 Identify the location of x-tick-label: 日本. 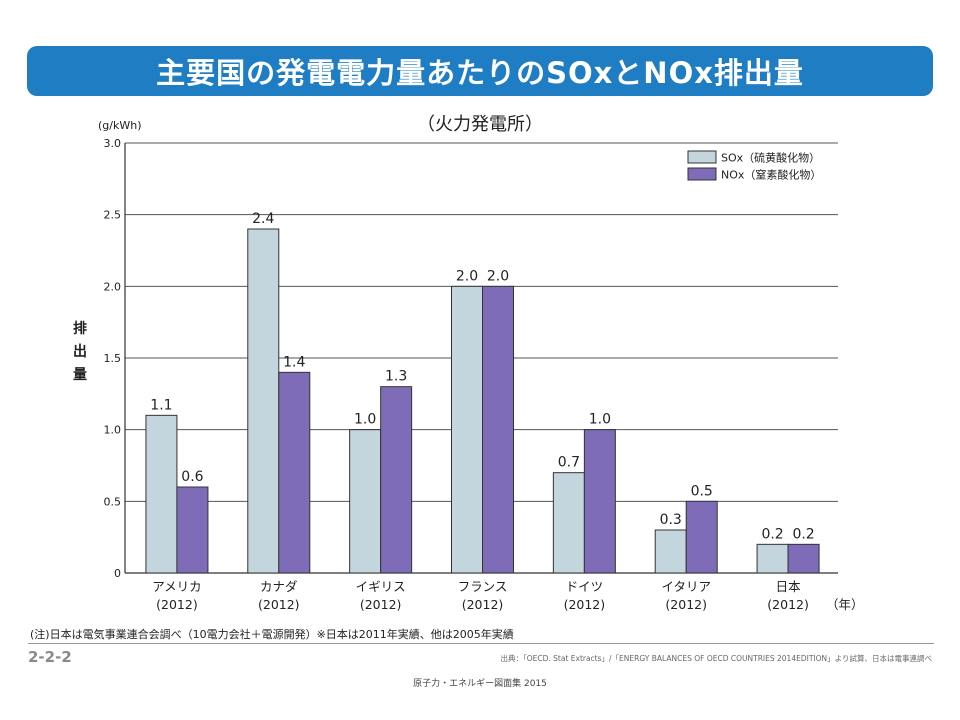
(789, 586).